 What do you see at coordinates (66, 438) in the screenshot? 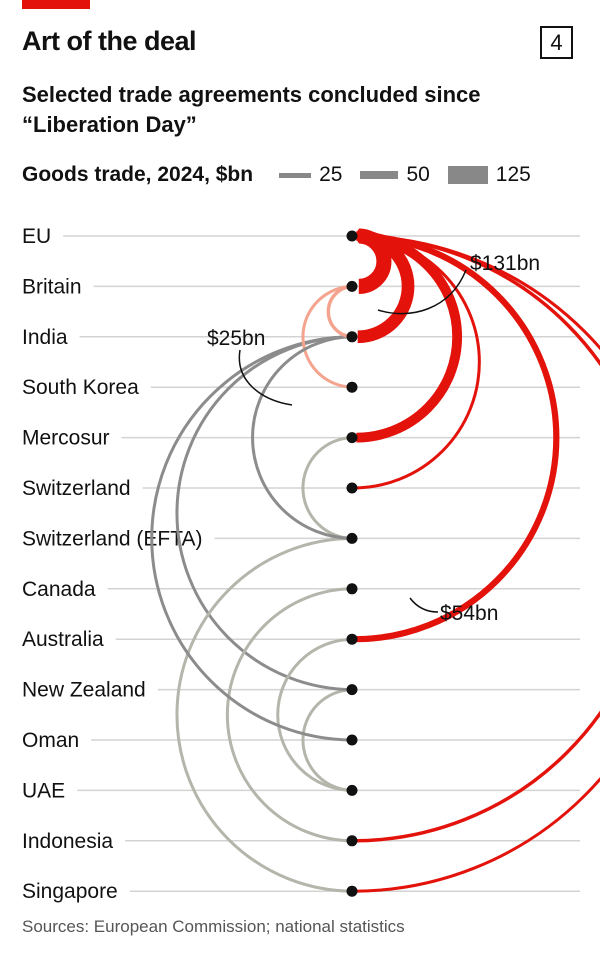
I see `row-label-mercosur: Mercosur` at bounding box center [66, 438].